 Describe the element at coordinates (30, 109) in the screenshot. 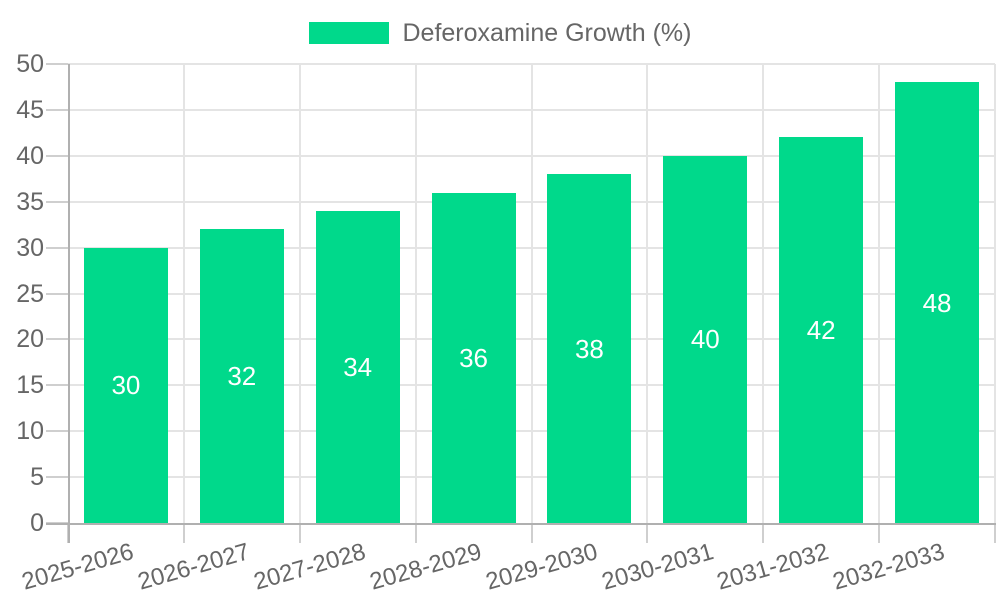

I see `y-tick-label: 45` at that location.